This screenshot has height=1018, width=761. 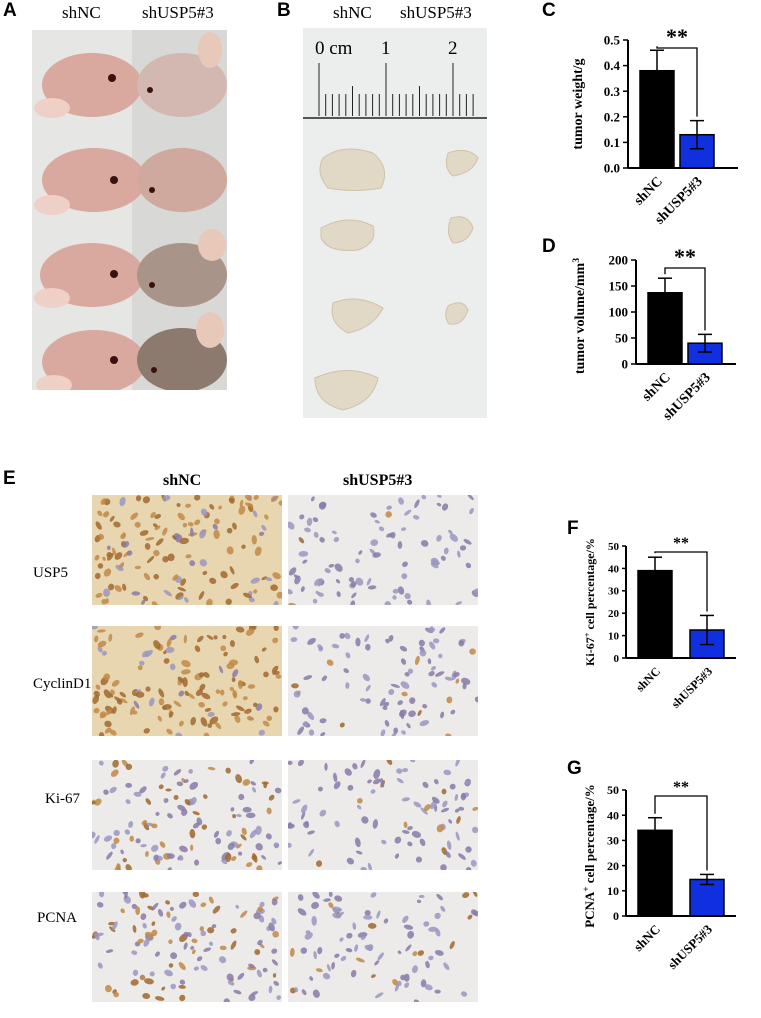 I want to click on y-axis-label: tumor weight/g, so click(x=578, y=103).